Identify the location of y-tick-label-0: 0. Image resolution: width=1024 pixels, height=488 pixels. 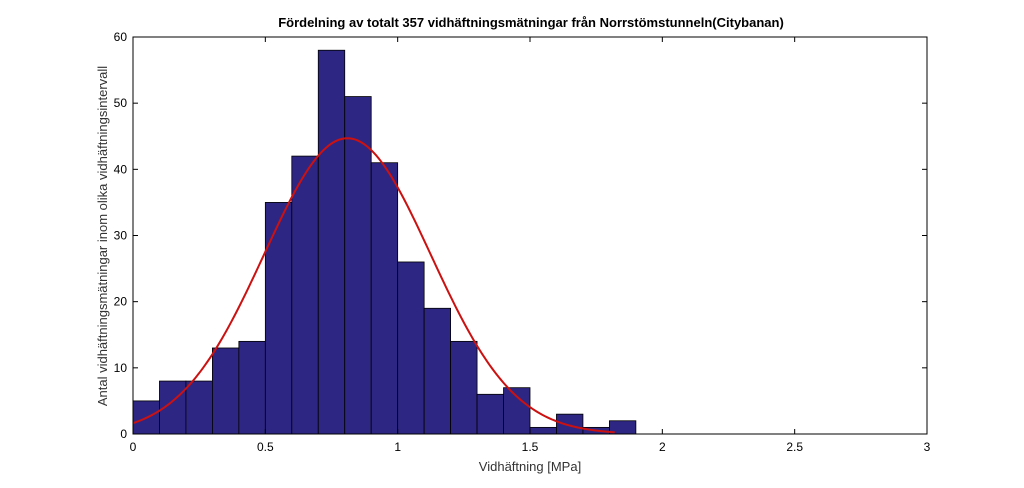
(123, 434).